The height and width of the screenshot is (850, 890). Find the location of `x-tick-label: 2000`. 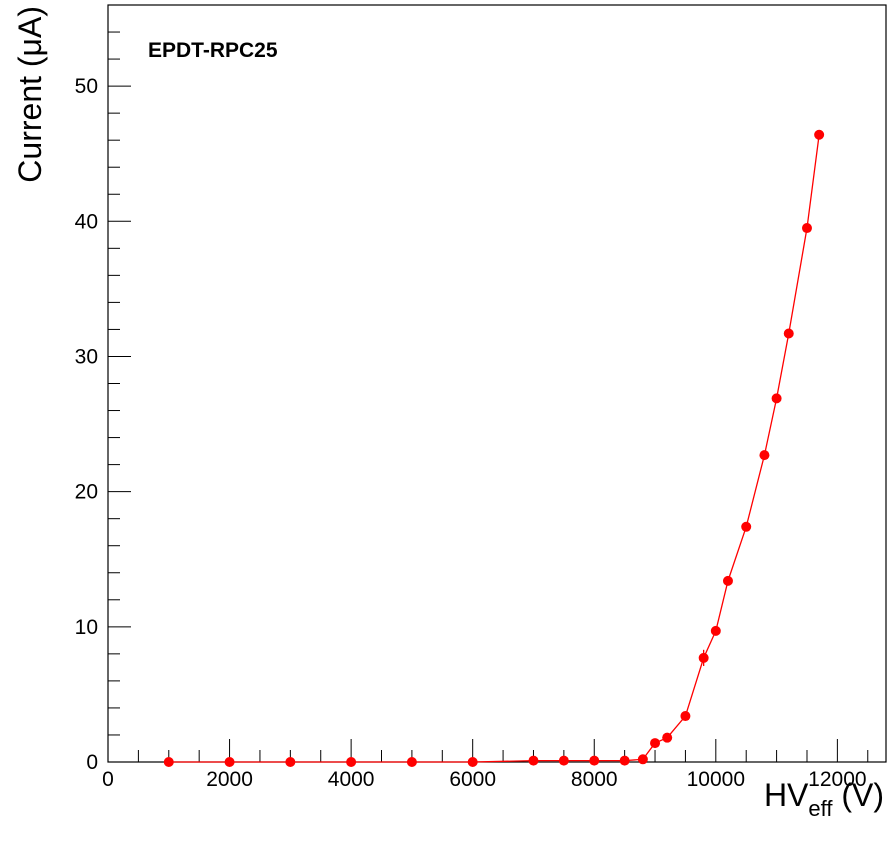

x-tick-label: 2000 is located at coordinates (229, 779).